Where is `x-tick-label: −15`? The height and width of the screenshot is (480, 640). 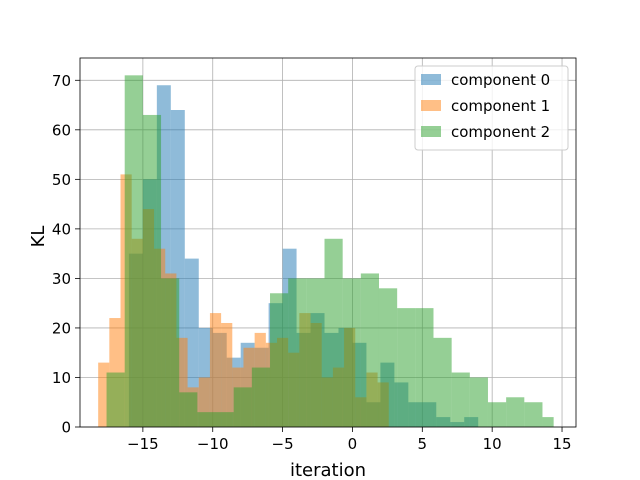 x-tick-label: −15 is located at coordinates (143, 444).